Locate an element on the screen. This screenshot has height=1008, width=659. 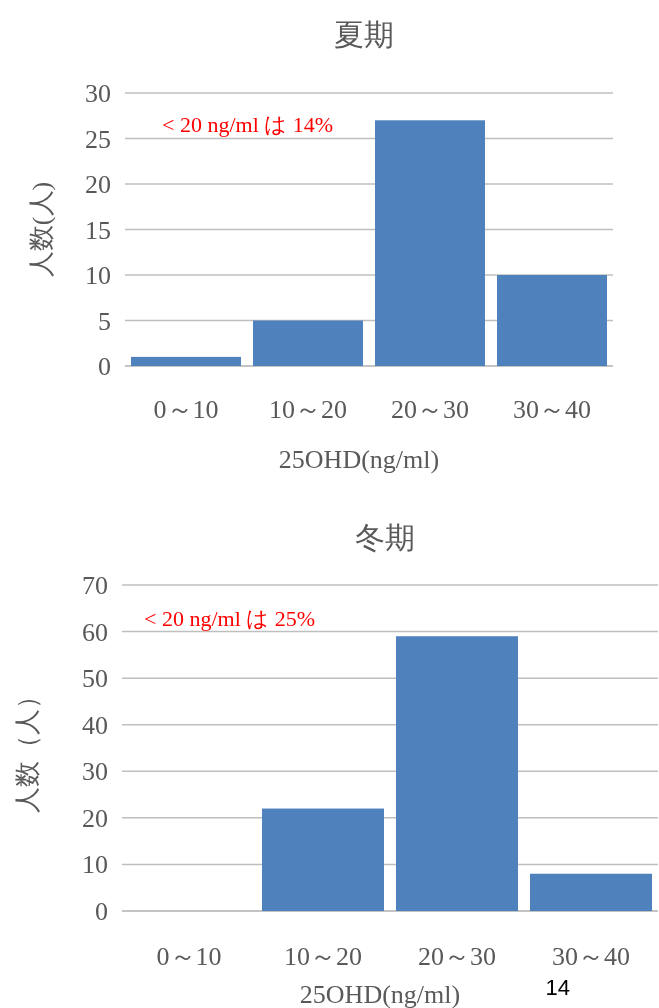
y-axis-title: 人数(人) is located at coordinates (41, 229).